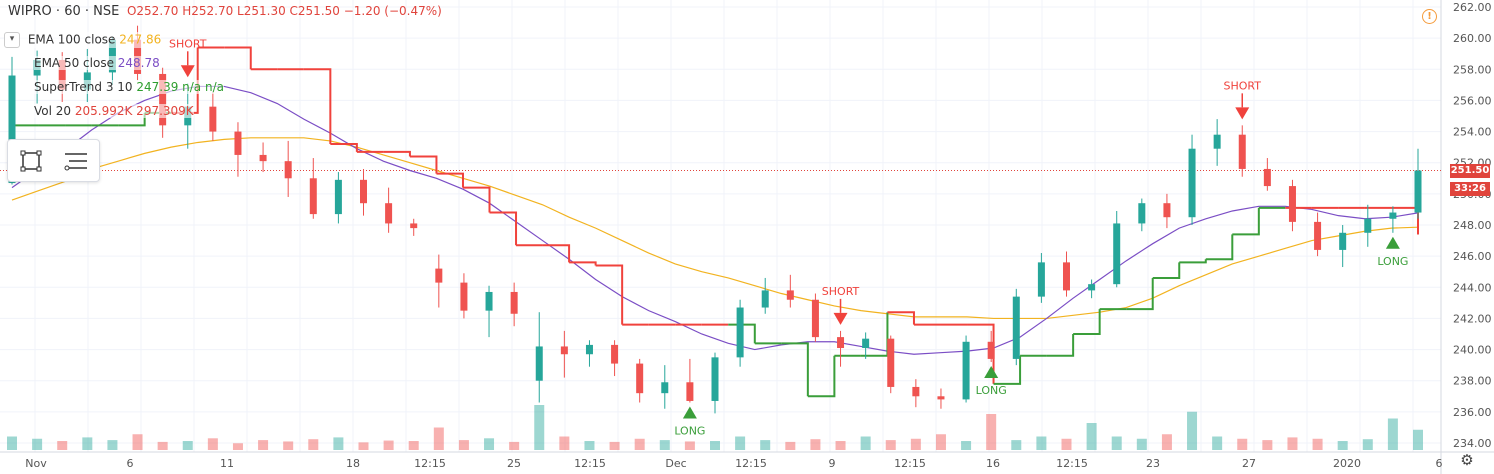 This screenshot has height=474, width=1494. What do you see at coordinates (53, 111) in the screenshot?
I see `indicator-name: Vol 20` at bounding box center [53, 111].